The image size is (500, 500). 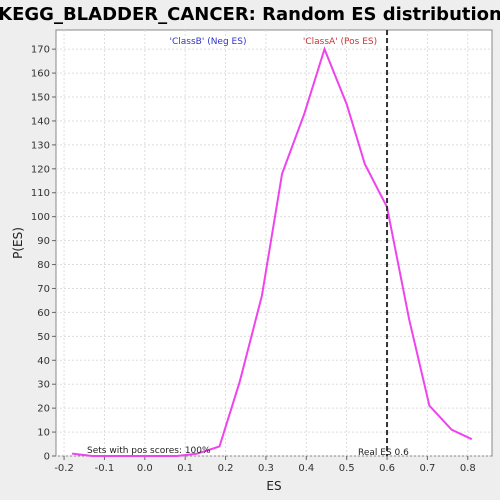 What do you see at coordinates (43, 241) in the screenshot?
I see `y-tick-label: 90` at bounding box center [43, 241].